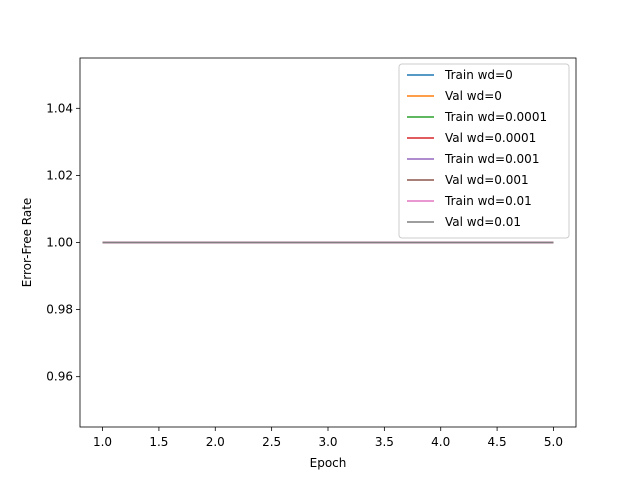  What do you see at coordinates (440, 442) in the screenshot?
I see `x-tick-label: 4.0` at bounding box center [440, 442].